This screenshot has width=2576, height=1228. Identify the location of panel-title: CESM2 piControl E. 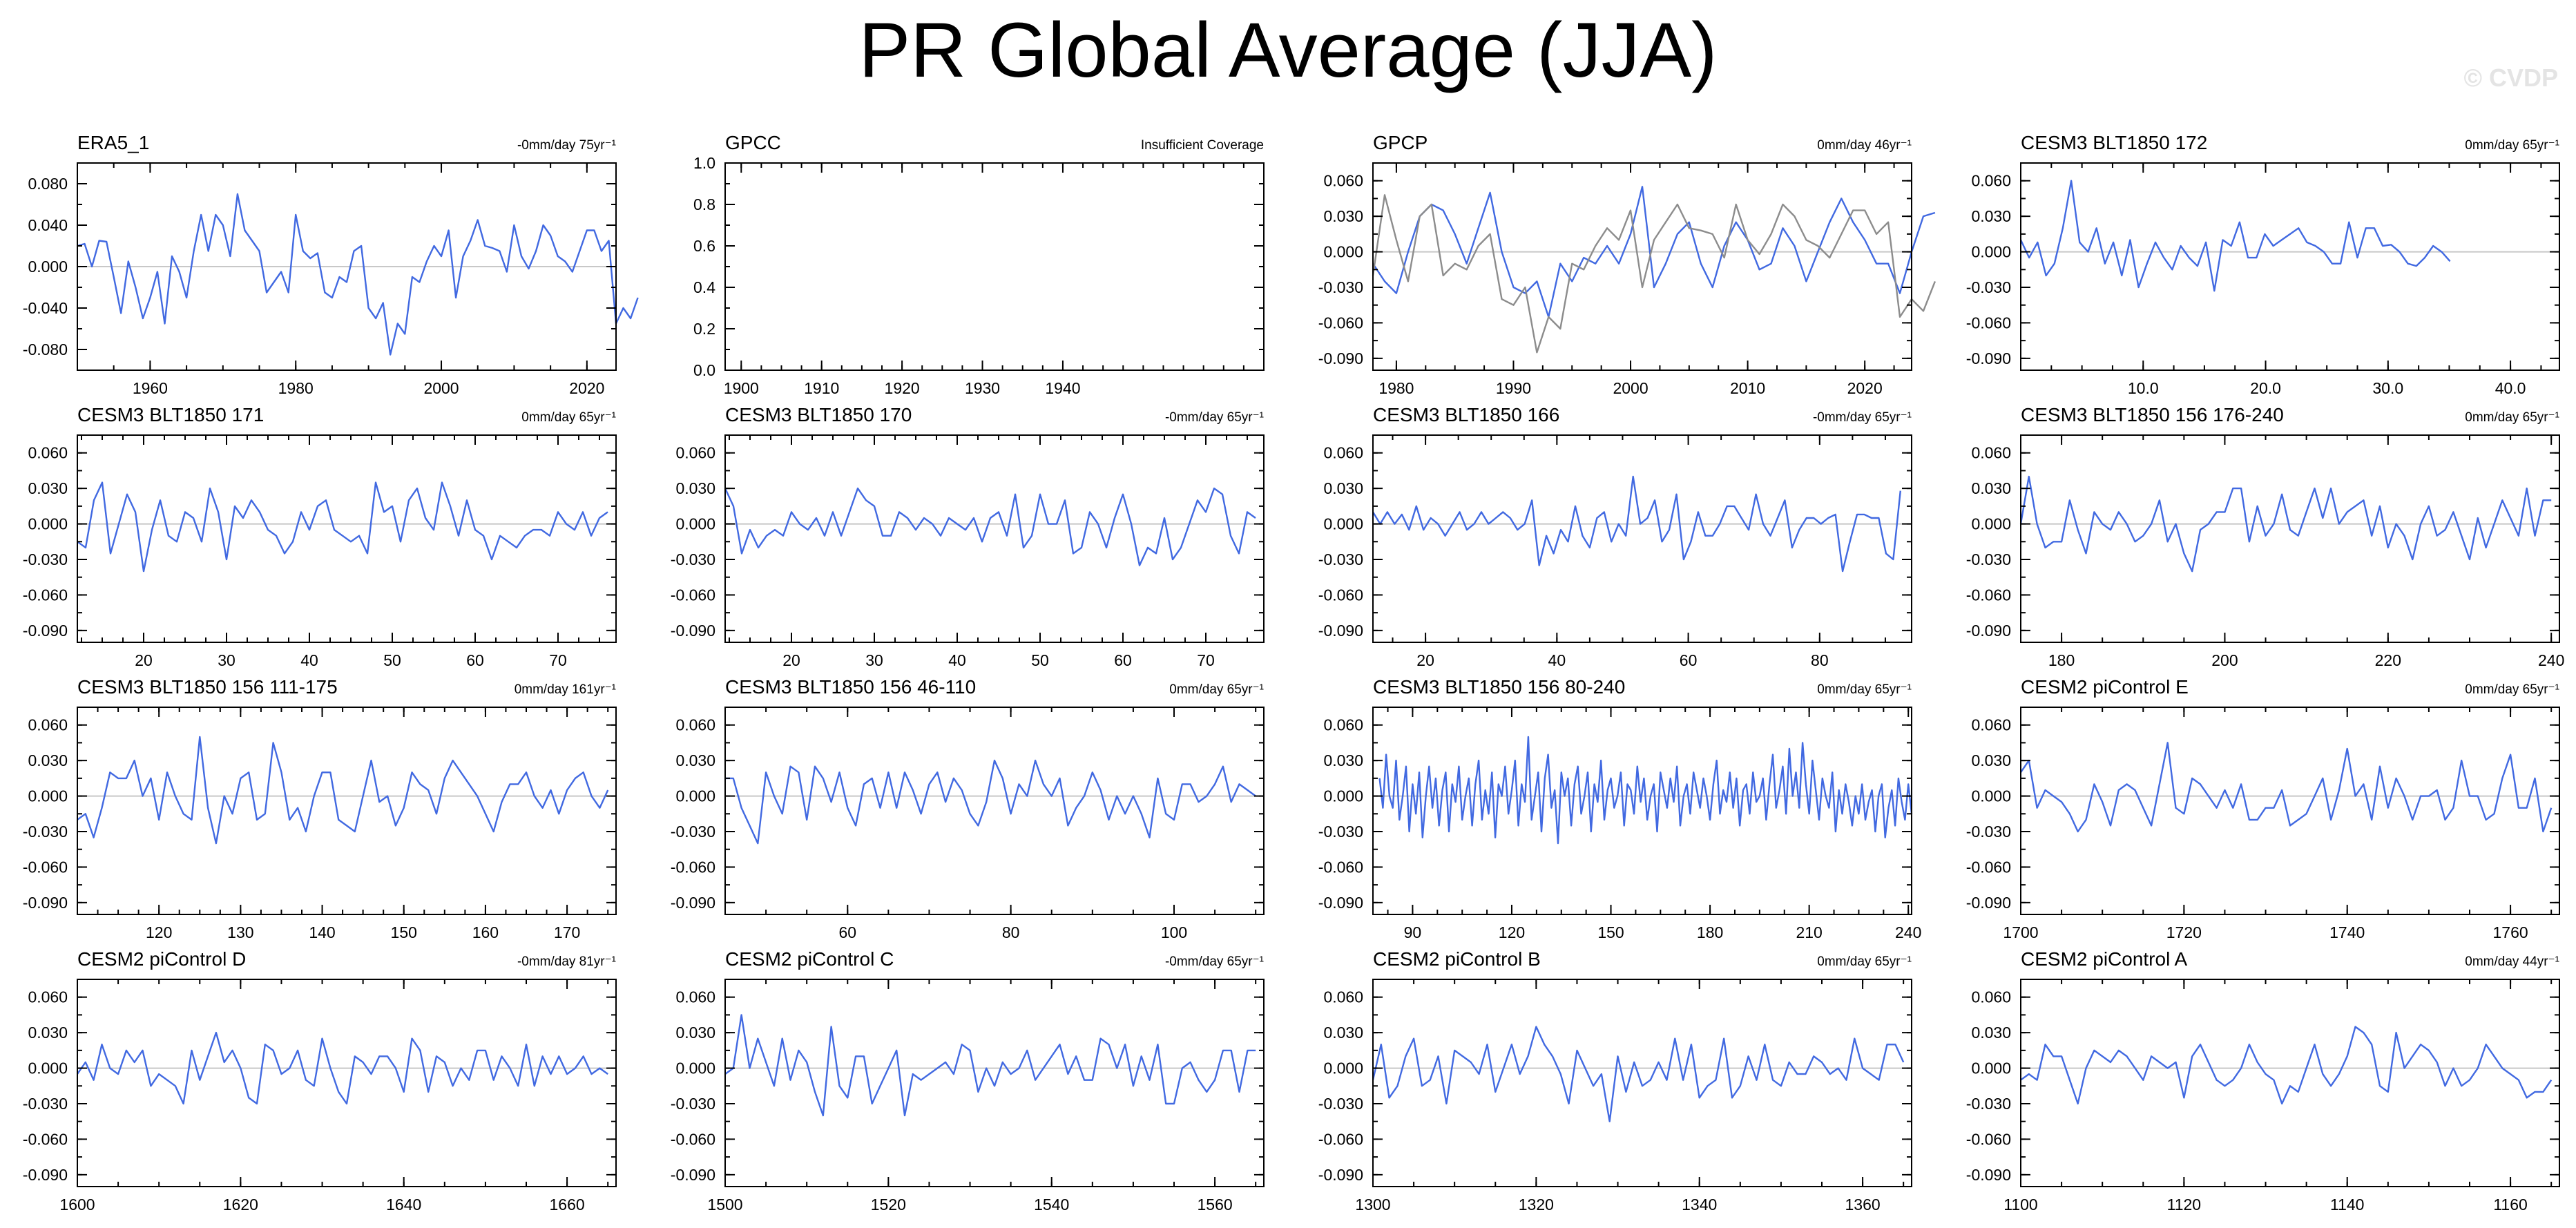
(2105, 687).